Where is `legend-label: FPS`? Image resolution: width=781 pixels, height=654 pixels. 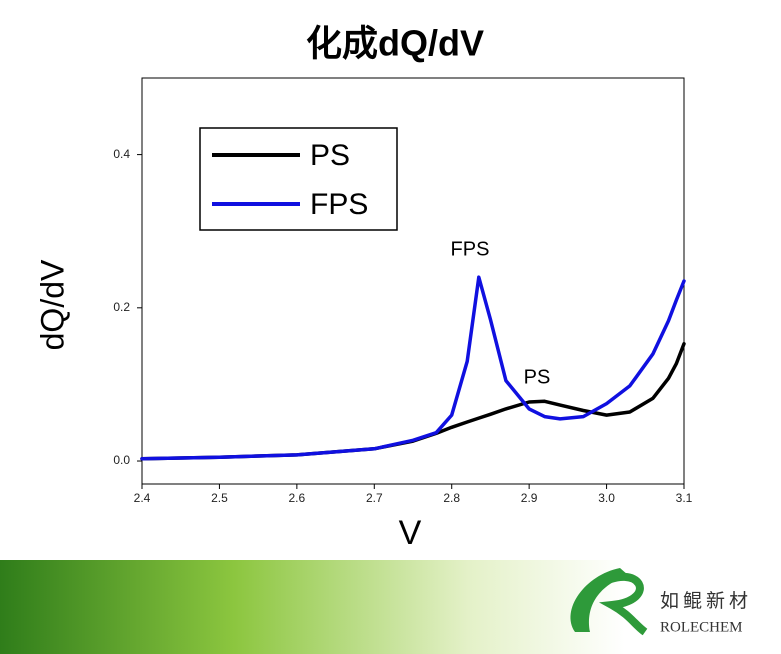 legend-label: FPS is located at coordinates (339, 204).